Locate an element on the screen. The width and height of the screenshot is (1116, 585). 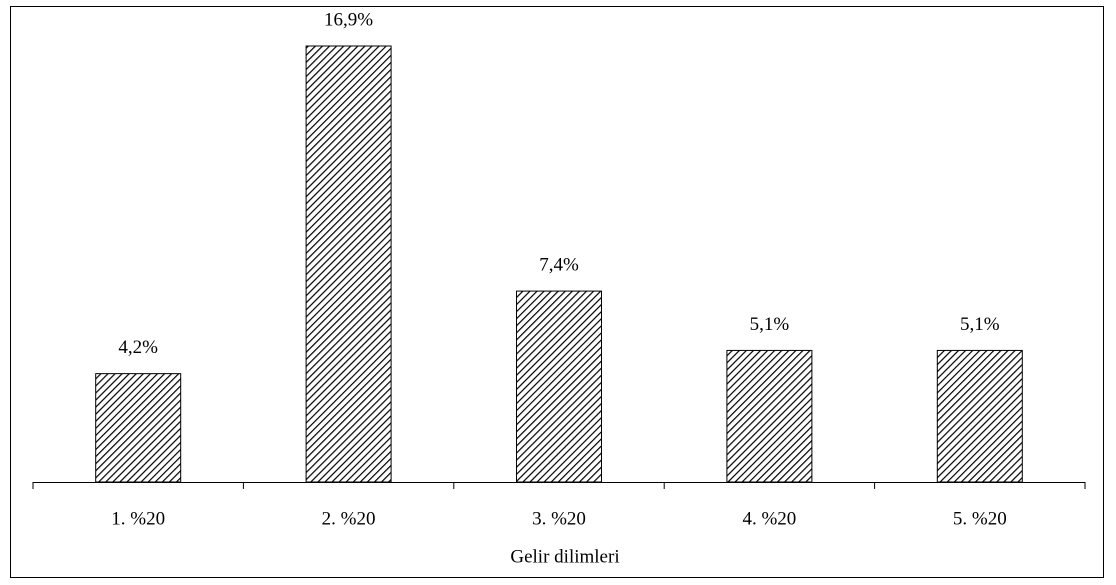
x-tick-label: 1. %20 is located at coordinates (138, 518).